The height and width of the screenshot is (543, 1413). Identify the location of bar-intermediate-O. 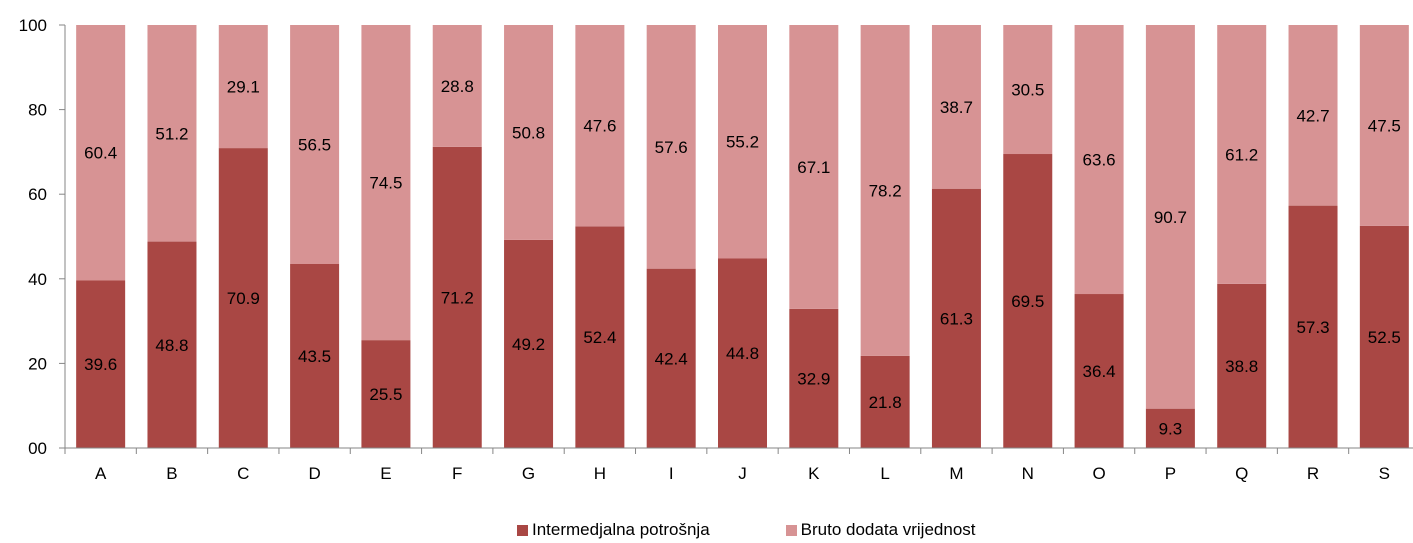
(1099, 371).